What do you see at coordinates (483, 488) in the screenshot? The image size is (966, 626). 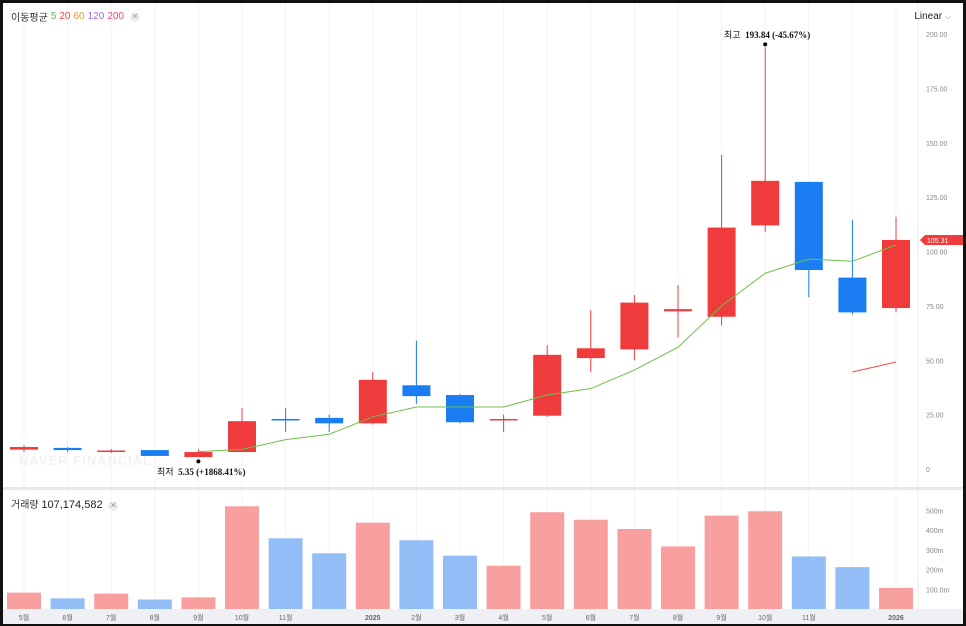 I see `pane-divider` at bounding box center [483, 488].